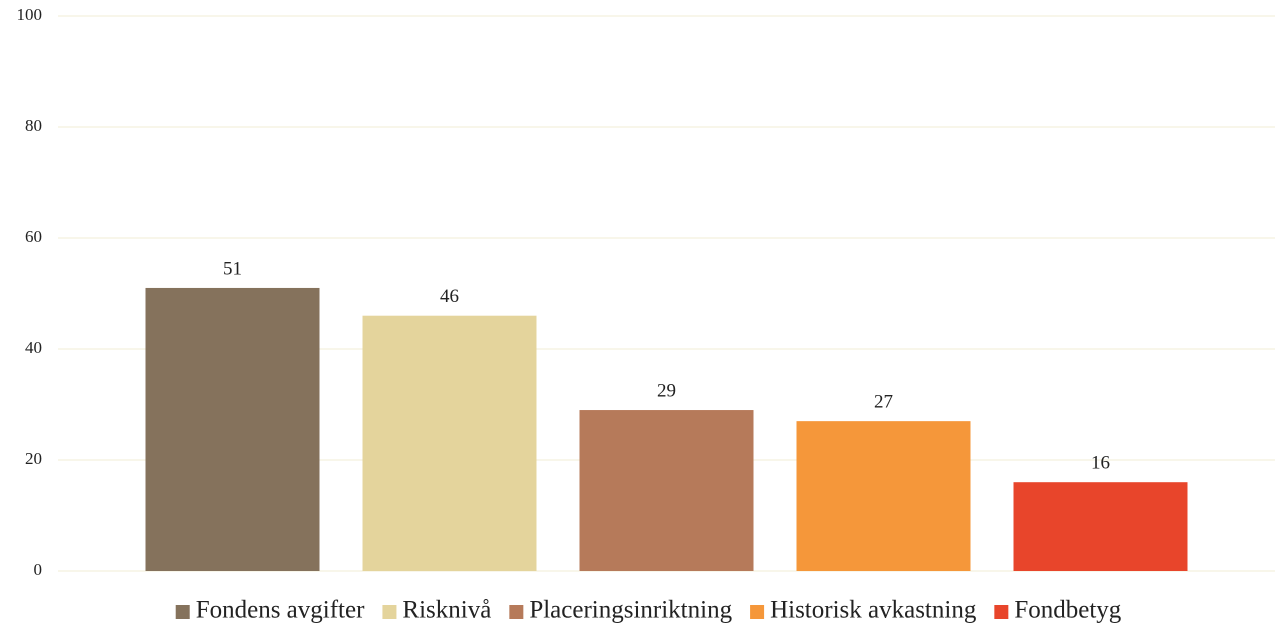  Describe the element at coordinates (666, 390) in the screenshot. I see `data-label: 29` at that location.